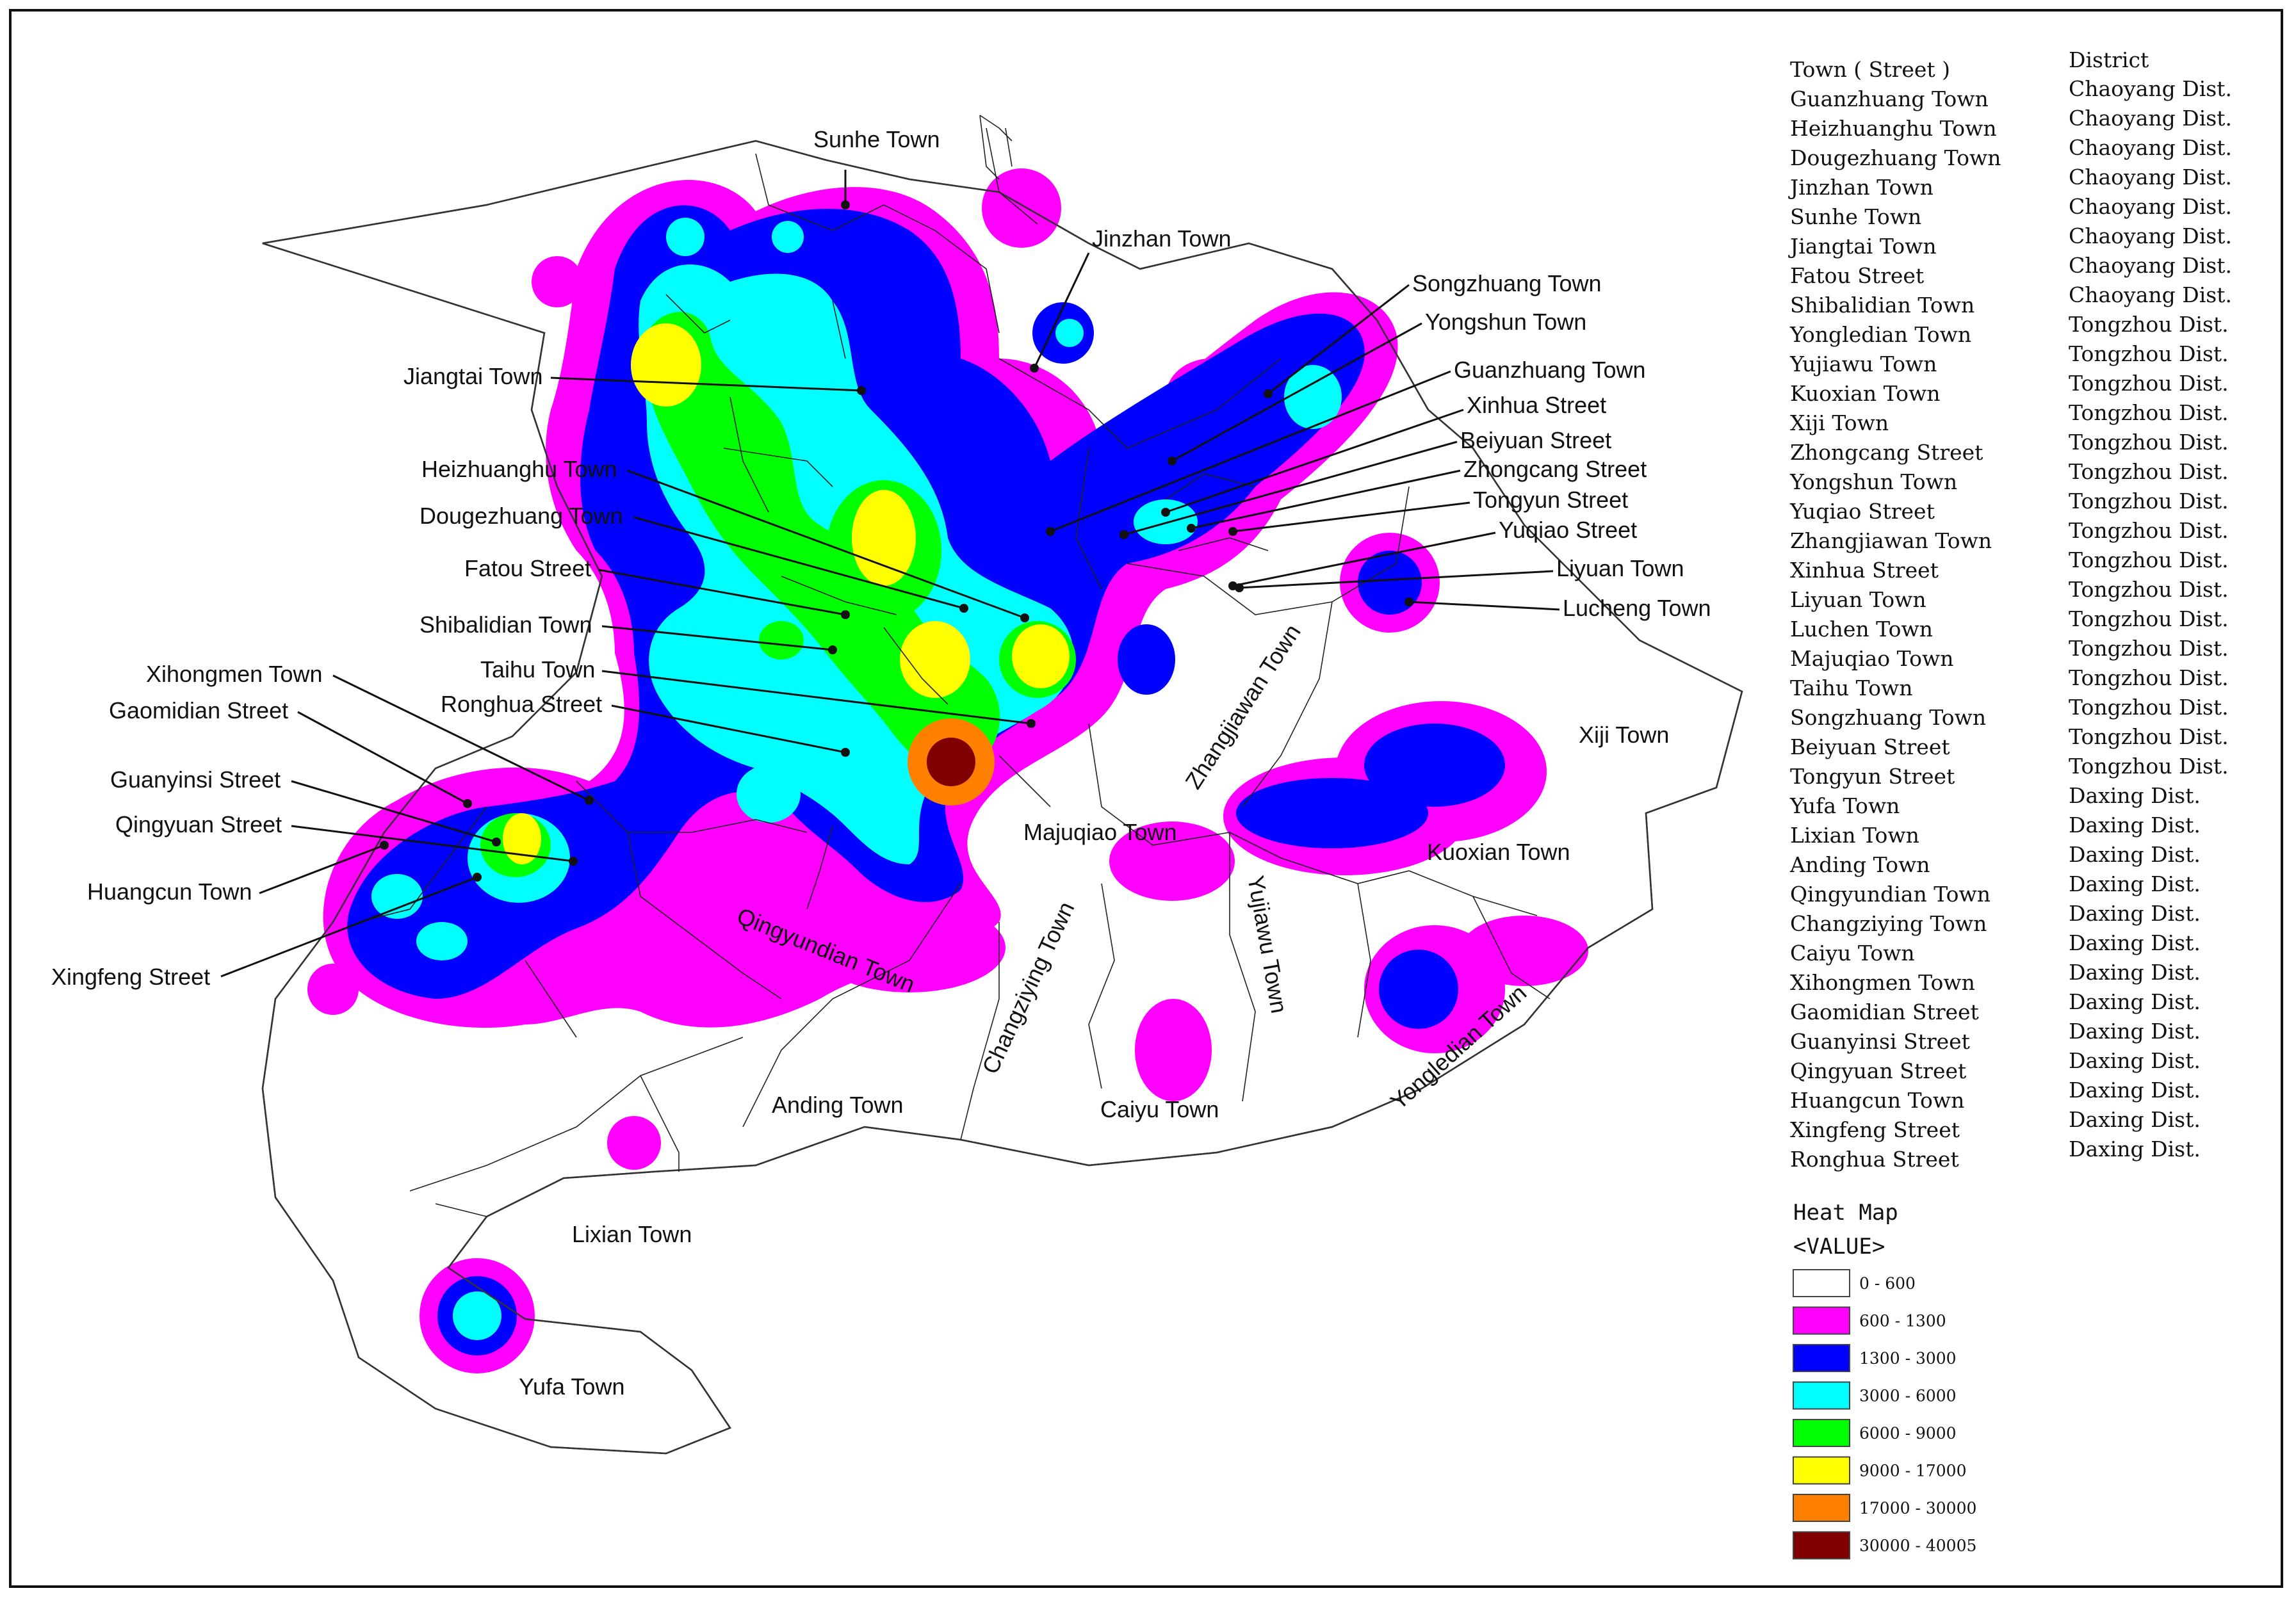 Image resolution: width=2296 pixels, height=1602 pixels. Describe the element at coordinates (1863, 364) in the screenshot. I see `table-cell-town: Yujiawu Town` at that location.